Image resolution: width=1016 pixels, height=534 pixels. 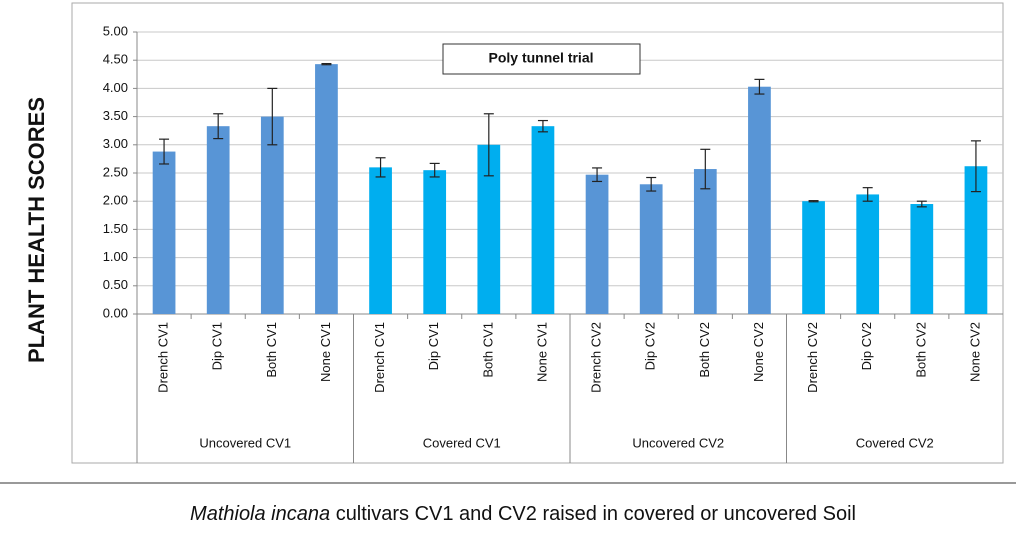 What do you see at coordinates (115, 30) in the screenshot?
I see `y-tick-label: 5.00` at bounding box center [115, 30].